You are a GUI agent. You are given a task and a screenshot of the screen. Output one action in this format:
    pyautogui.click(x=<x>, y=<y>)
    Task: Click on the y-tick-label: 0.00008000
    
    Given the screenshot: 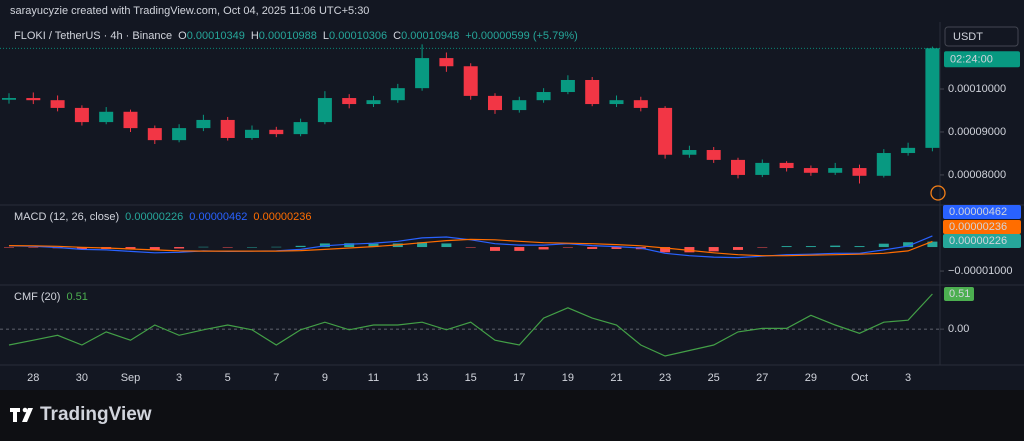 What is the action you would take?
    pyautogui.click(x=977, y=175)
    